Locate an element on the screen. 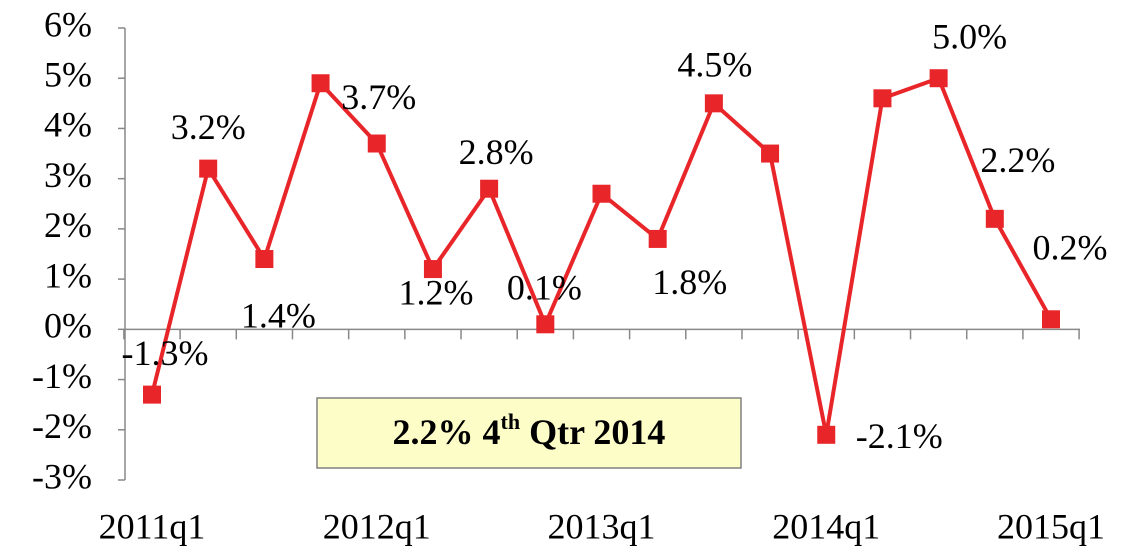 This screenshot has width=1121, height=555. y-tick-label: 2% is located at coordinates (68, 225).